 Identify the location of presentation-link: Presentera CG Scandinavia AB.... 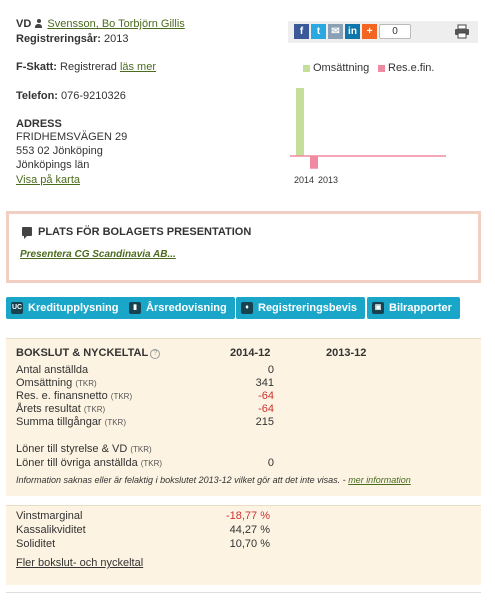
(98, 254).